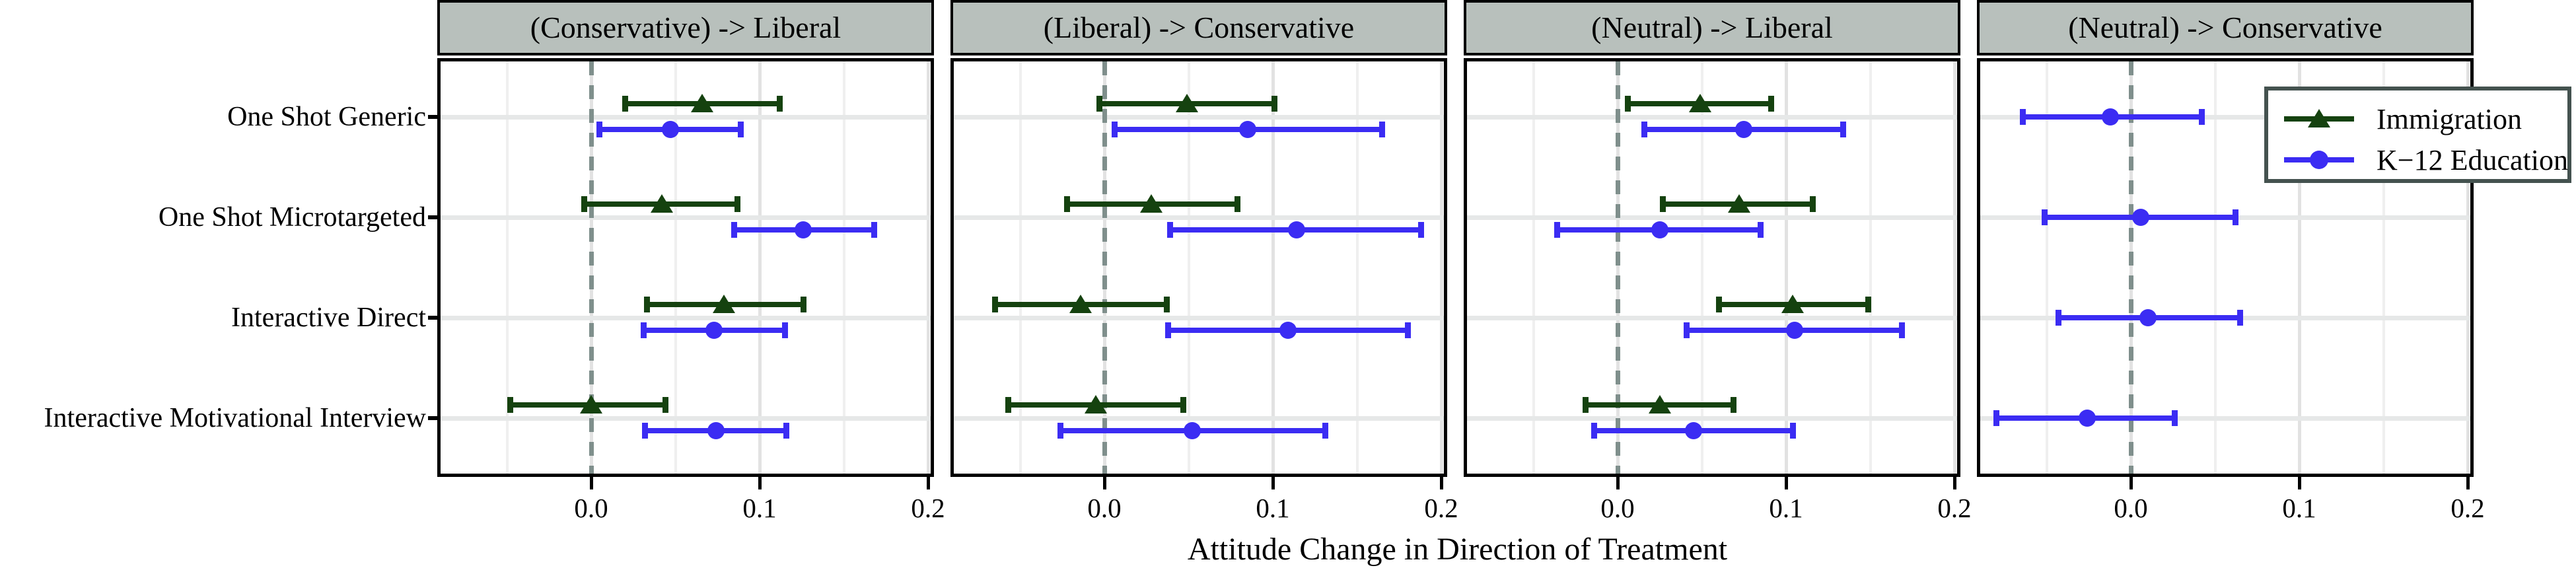 This screenshot has height=576, width=2576. I want to click on k12-circle-icon, so click(2320, 159).